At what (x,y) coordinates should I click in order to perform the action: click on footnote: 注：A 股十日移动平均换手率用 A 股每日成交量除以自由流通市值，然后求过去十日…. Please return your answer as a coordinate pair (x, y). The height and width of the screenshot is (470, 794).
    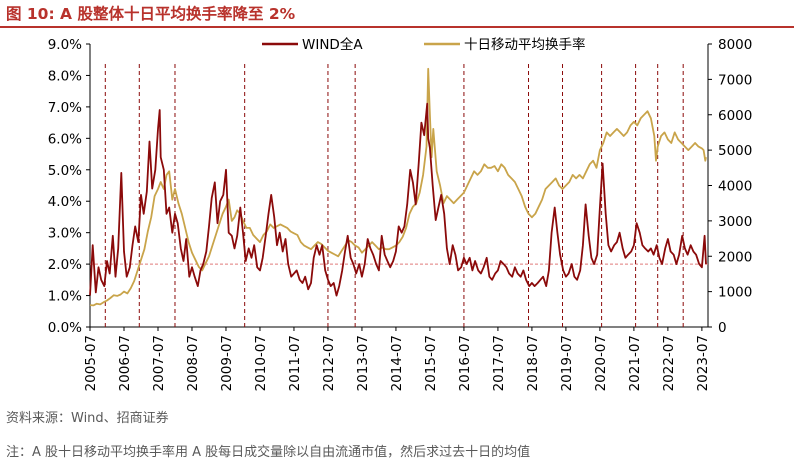
    Looking at the image, I should click on (268, 452).